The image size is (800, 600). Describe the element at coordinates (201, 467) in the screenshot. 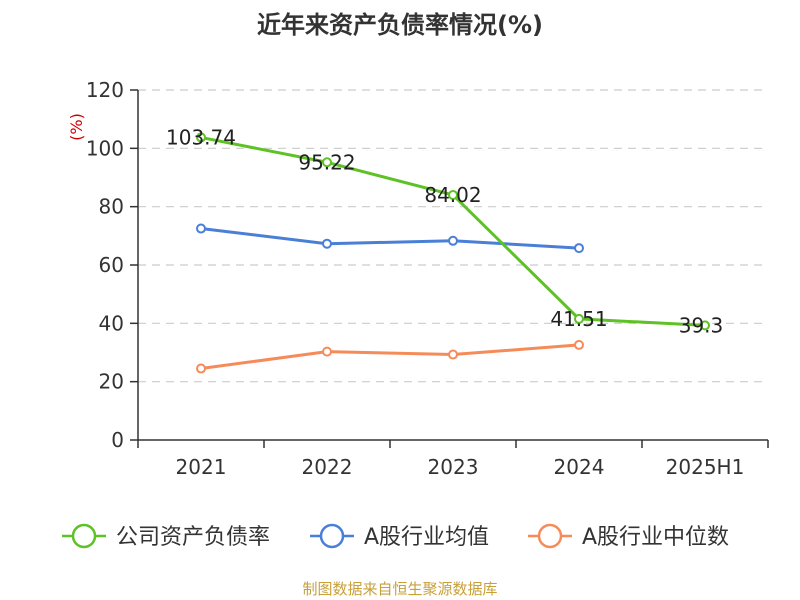

I see `x-tick-label: 2021` at that location.